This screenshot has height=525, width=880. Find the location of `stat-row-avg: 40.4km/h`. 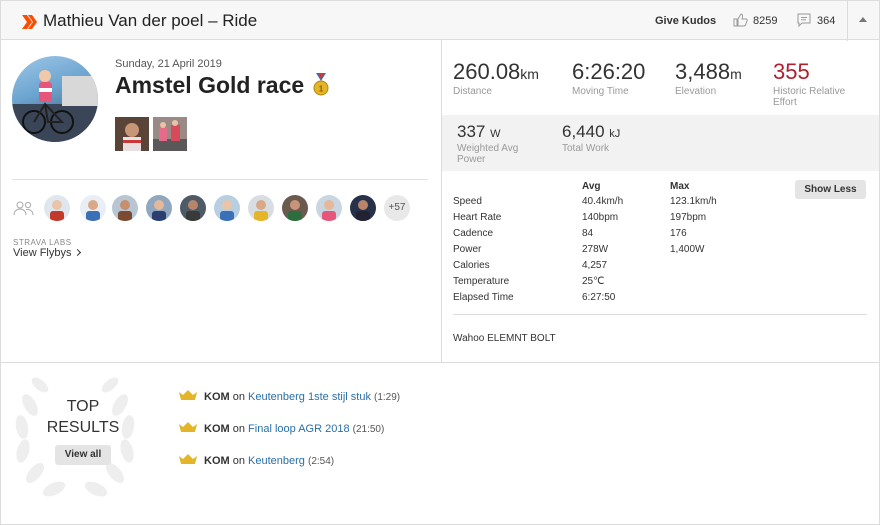

stat-row-avg: 40.4km/h is located at coordinates (603, 201).